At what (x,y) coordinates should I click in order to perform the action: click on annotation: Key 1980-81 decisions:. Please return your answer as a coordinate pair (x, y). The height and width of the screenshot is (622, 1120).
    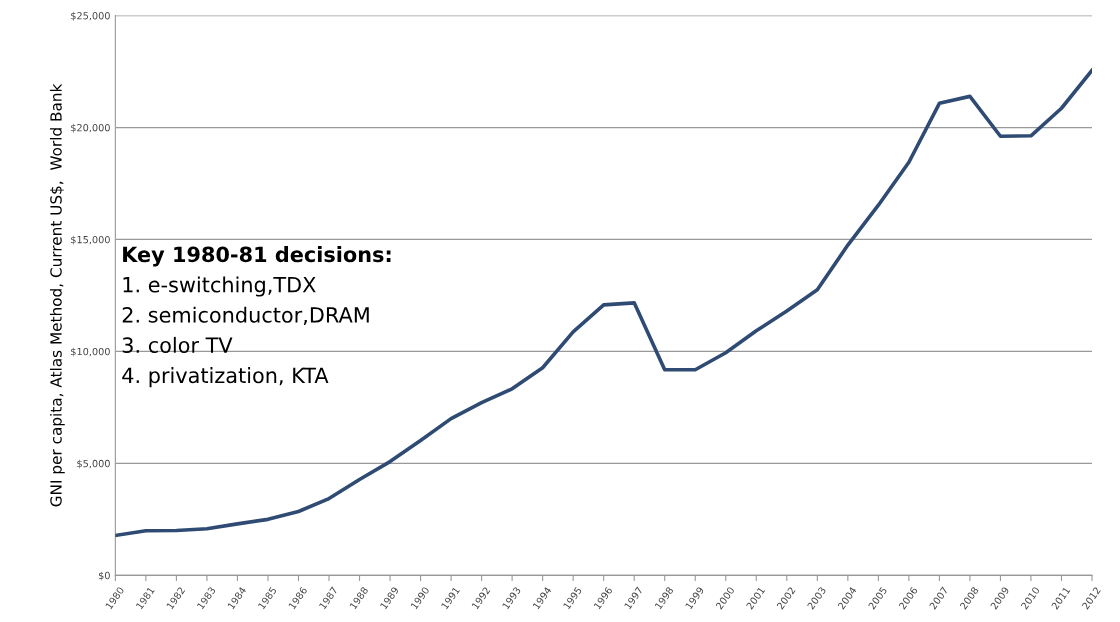
    Looking at the image, I should click on (257, 256).